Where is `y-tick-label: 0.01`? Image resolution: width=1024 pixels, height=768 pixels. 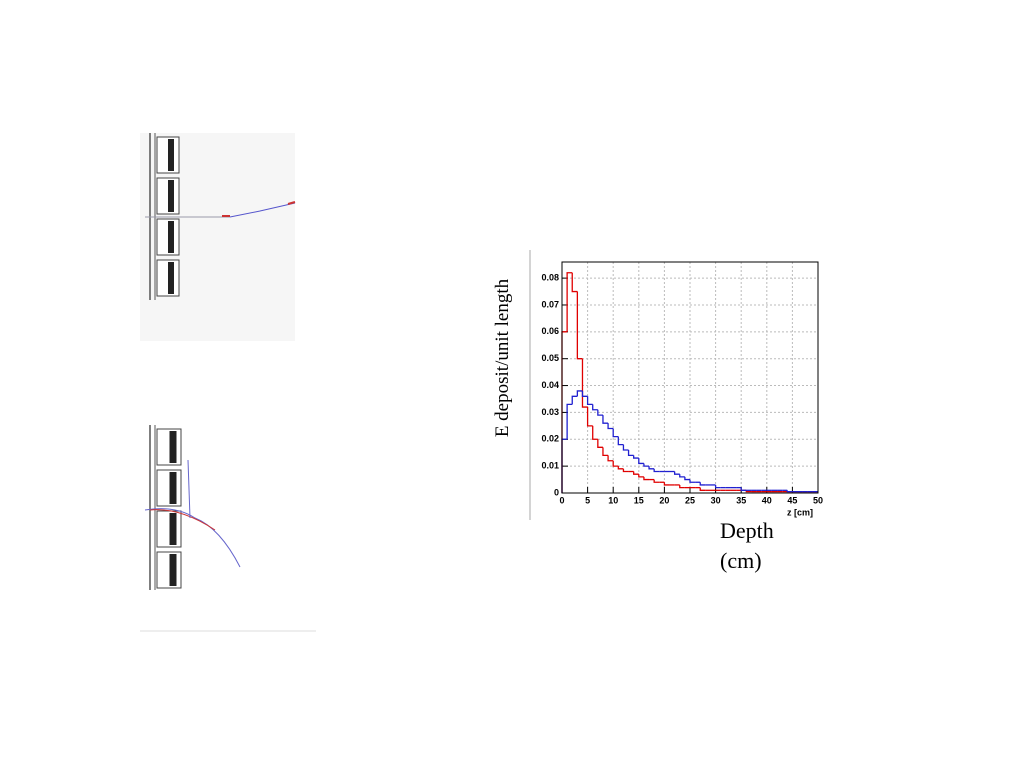 y-tick-label: 0.01 is located at coordinates (550, 466).